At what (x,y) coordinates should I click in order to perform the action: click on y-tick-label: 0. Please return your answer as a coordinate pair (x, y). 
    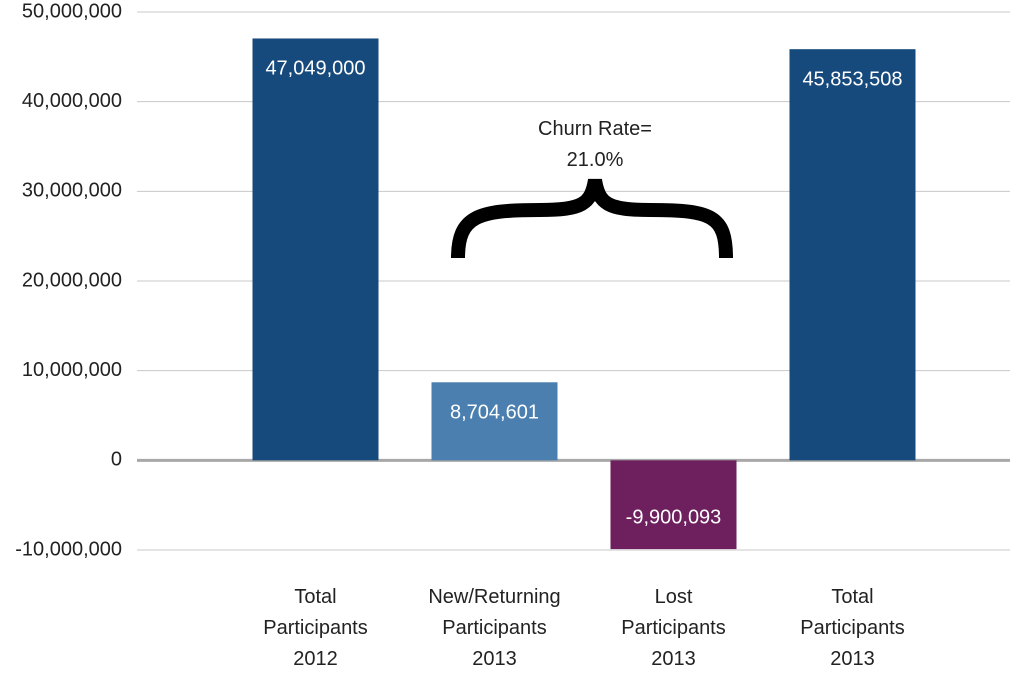
    Looking at the image, I should click on (116, 460).